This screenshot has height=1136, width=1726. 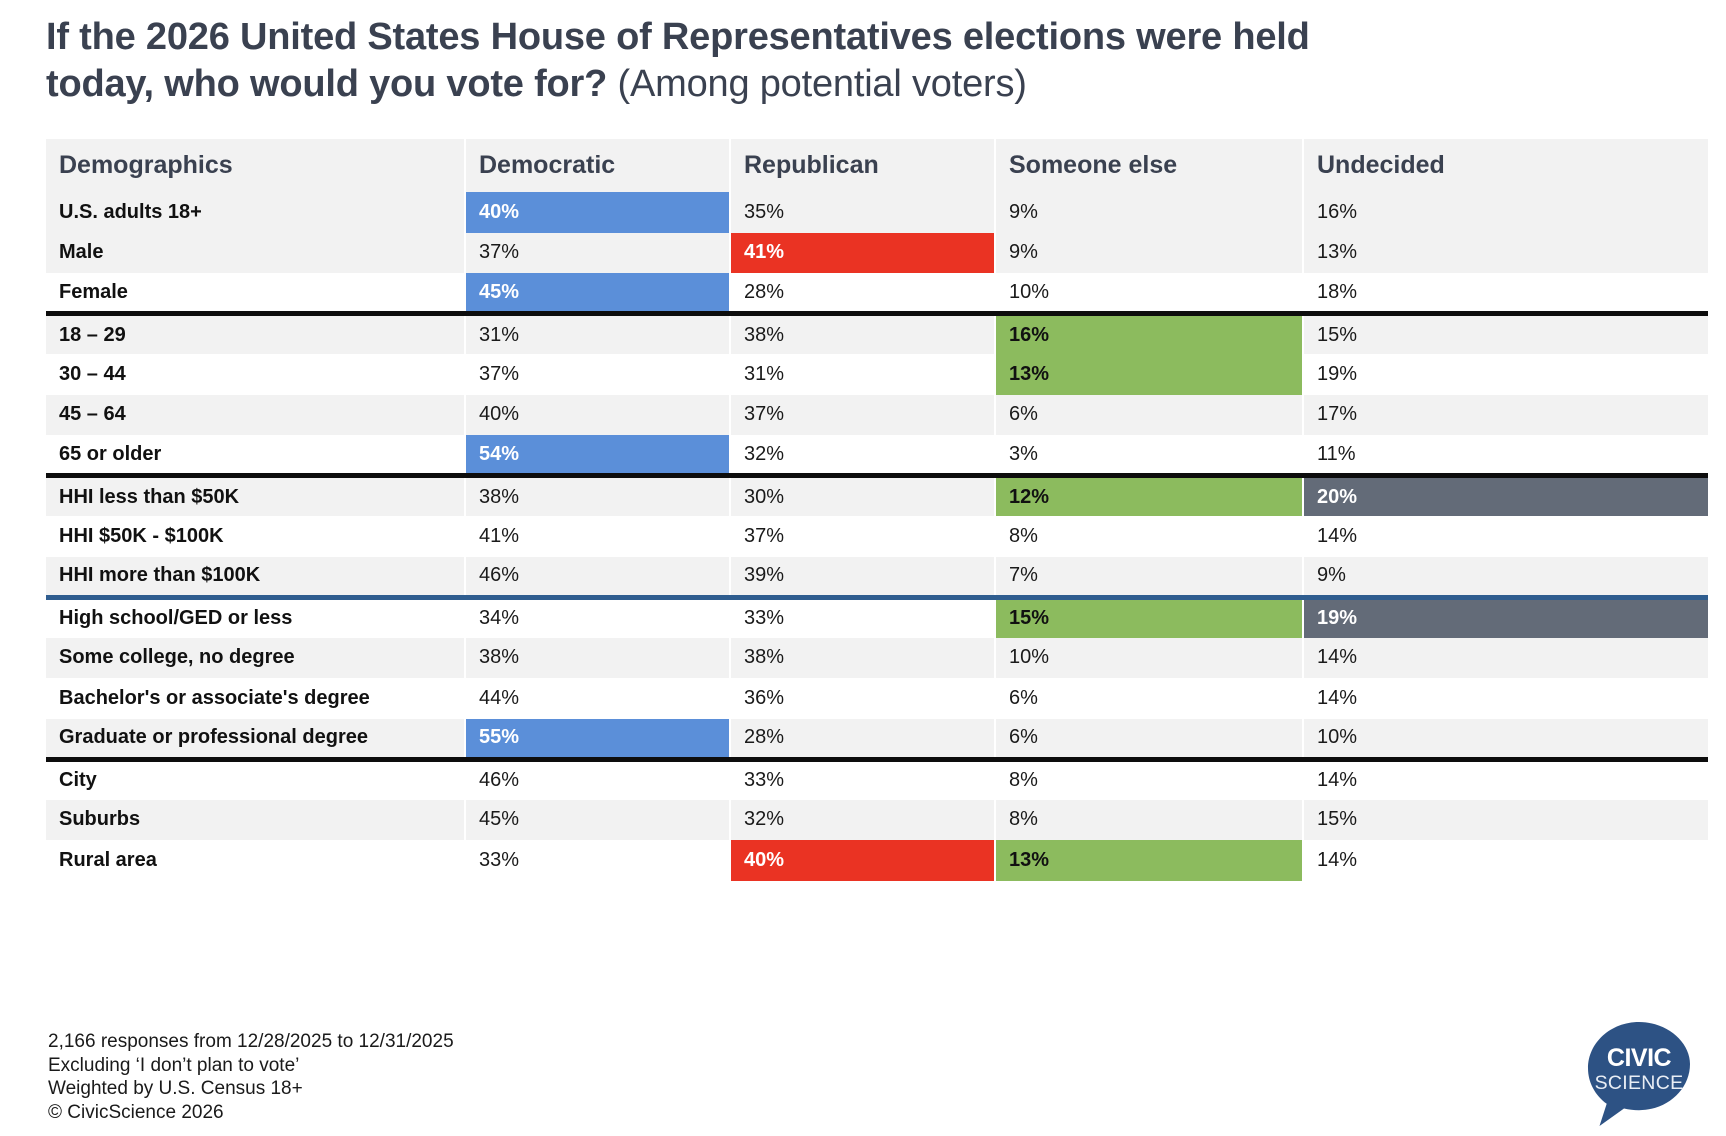 I want to click on row-label: Rural area, so click(x=256, y=860).